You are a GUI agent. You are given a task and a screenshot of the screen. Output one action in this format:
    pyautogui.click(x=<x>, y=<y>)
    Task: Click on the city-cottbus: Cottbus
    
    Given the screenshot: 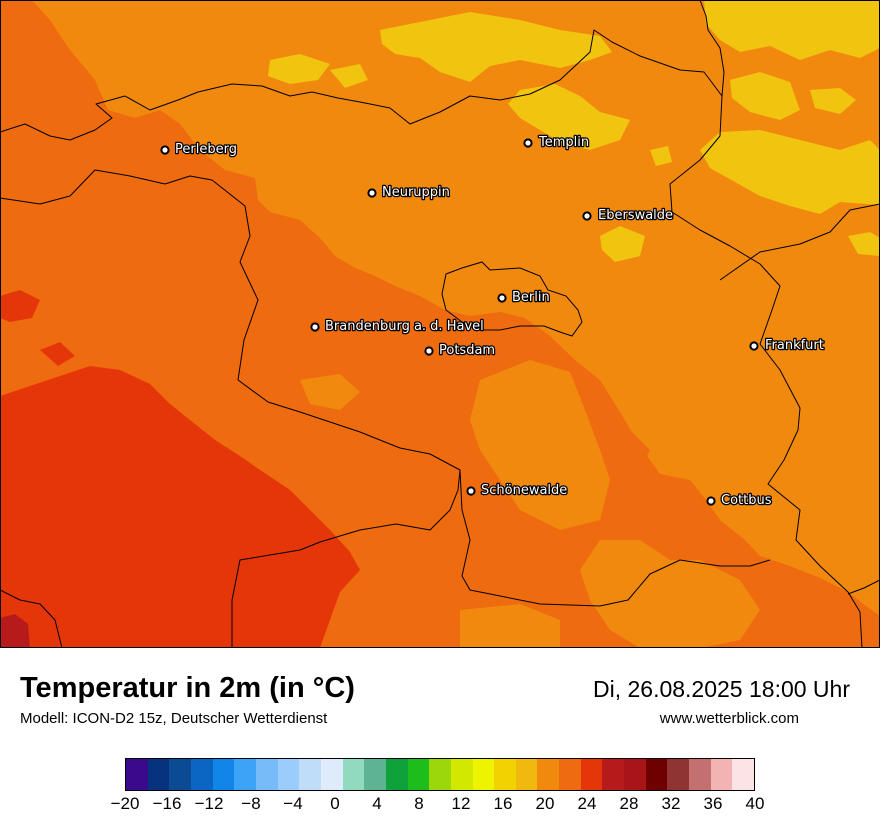 What is the action you would take?
    pyautogui.click(x=739, y=500)
    